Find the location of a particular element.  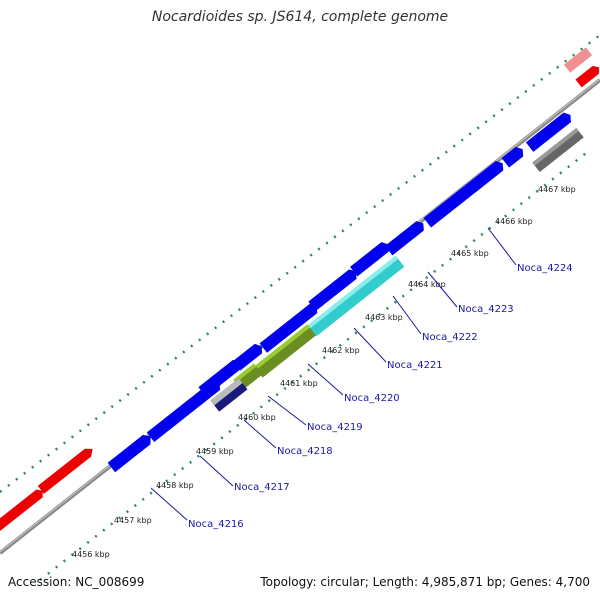

gene-label-noca-4219: Noca_4219 is located at coordinates (335, 427).